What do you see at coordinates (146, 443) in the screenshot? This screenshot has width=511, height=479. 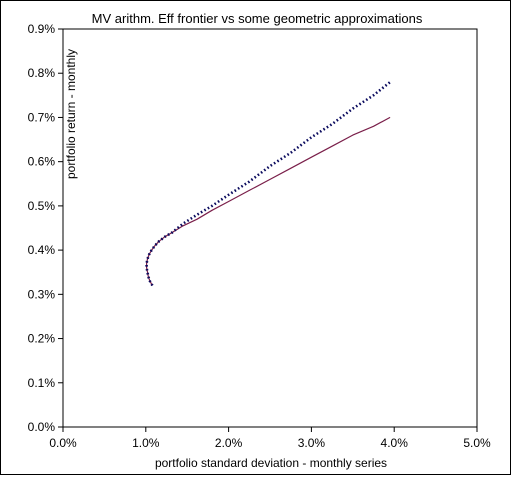 I see `x-tick-label: 1.0%` at bounding box center [146, 443].